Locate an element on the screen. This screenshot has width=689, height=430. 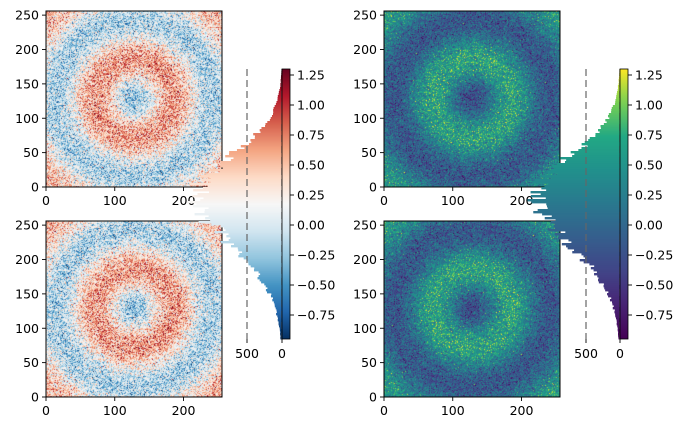
histogram-bars is located at coordinates (573, 204).